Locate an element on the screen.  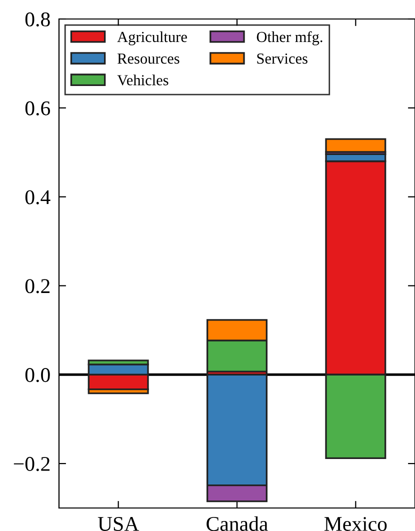
legend-label: Vehicles is located at coordinates (142, 80).